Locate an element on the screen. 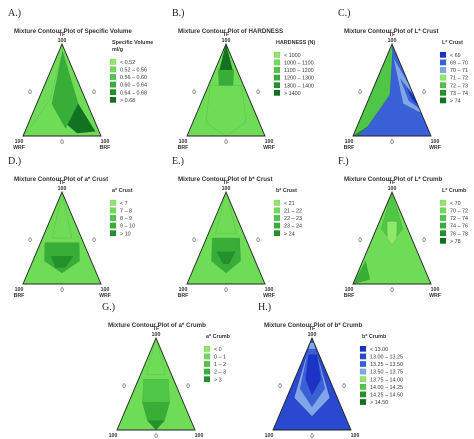  legend-title: L* Crumb is located at coordinates (454, 191).